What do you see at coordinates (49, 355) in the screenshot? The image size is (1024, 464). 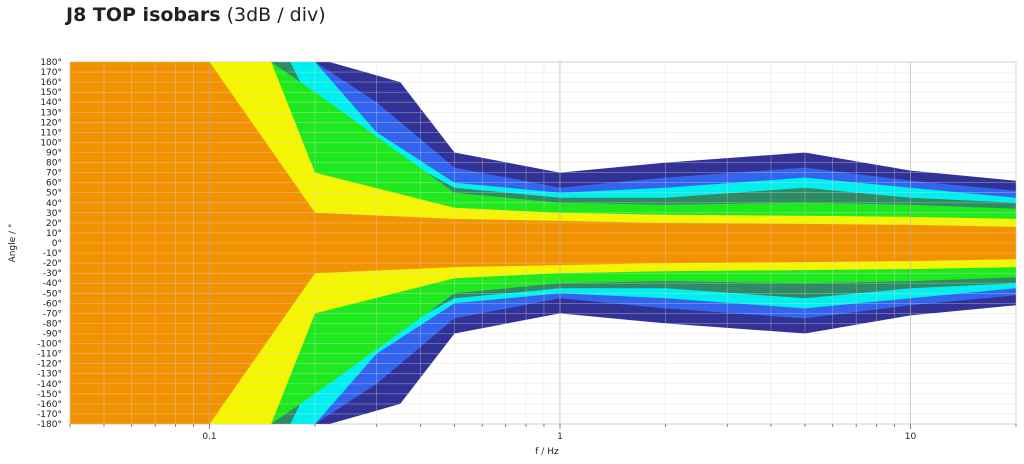 I see `y-tick-label: -110°` at bounding box center [49, 355].